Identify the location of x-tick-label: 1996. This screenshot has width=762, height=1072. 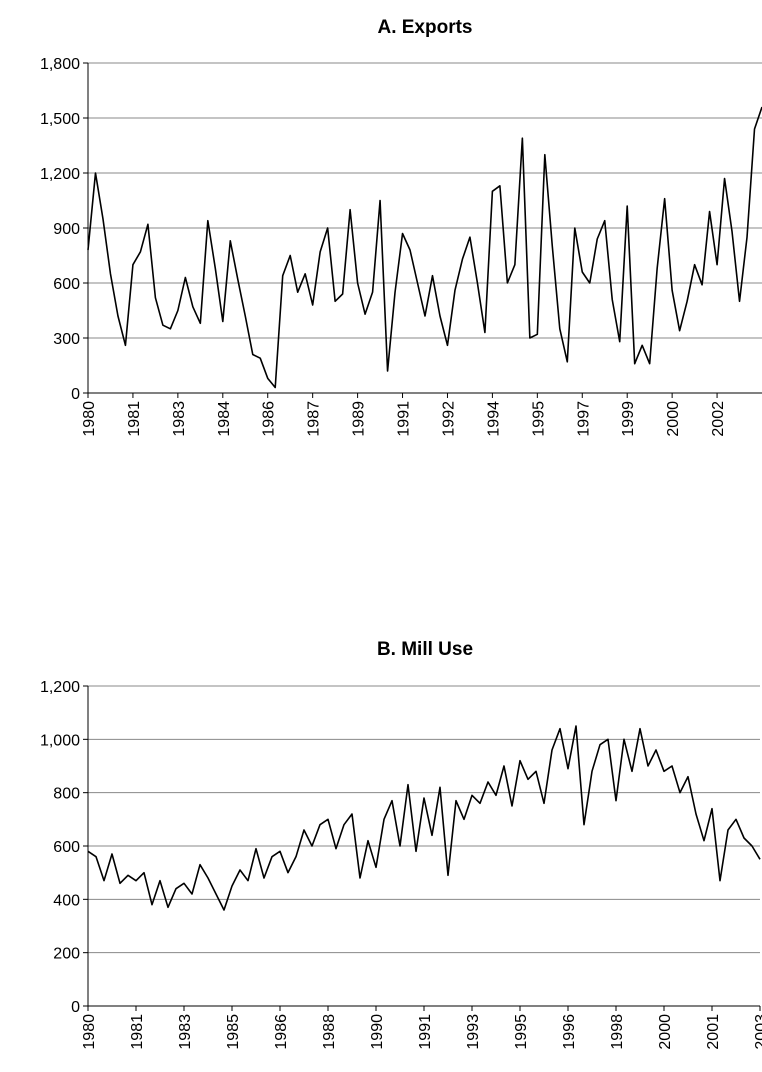
(569, 1032).